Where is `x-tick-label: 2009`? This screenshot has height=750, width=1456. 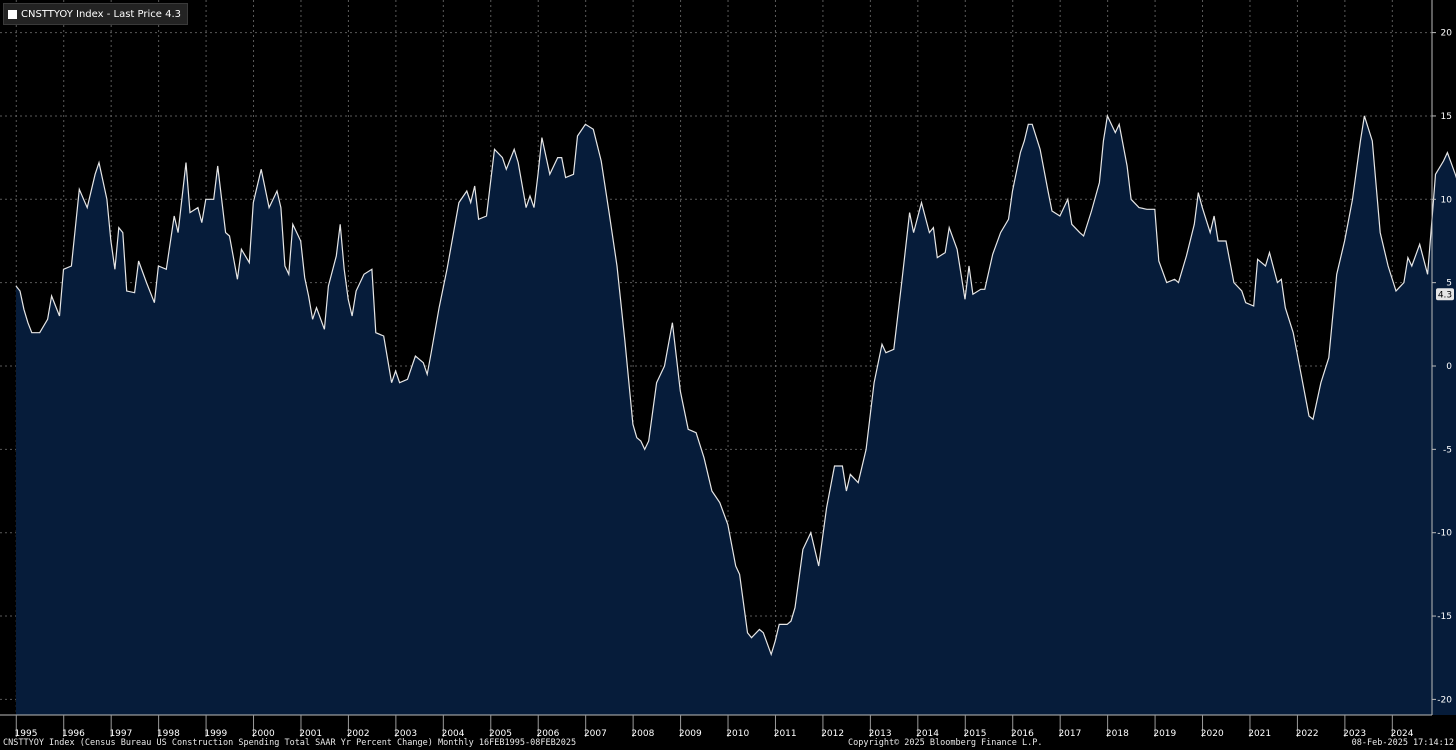 x-tick-label: 2009 is located at coordinates (690, 734).